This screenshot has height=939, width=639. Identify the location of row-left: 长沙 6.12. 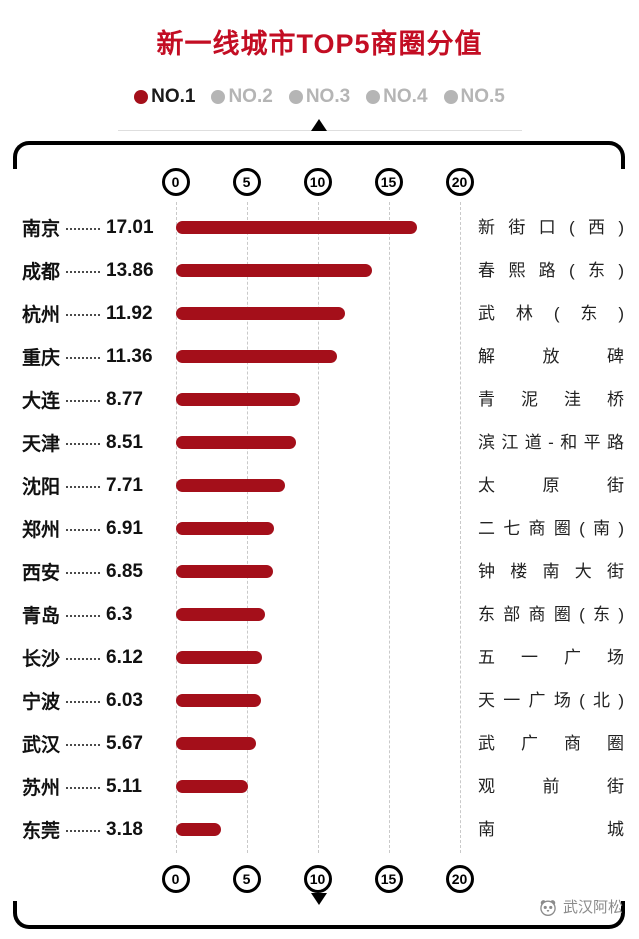
(82, 657).